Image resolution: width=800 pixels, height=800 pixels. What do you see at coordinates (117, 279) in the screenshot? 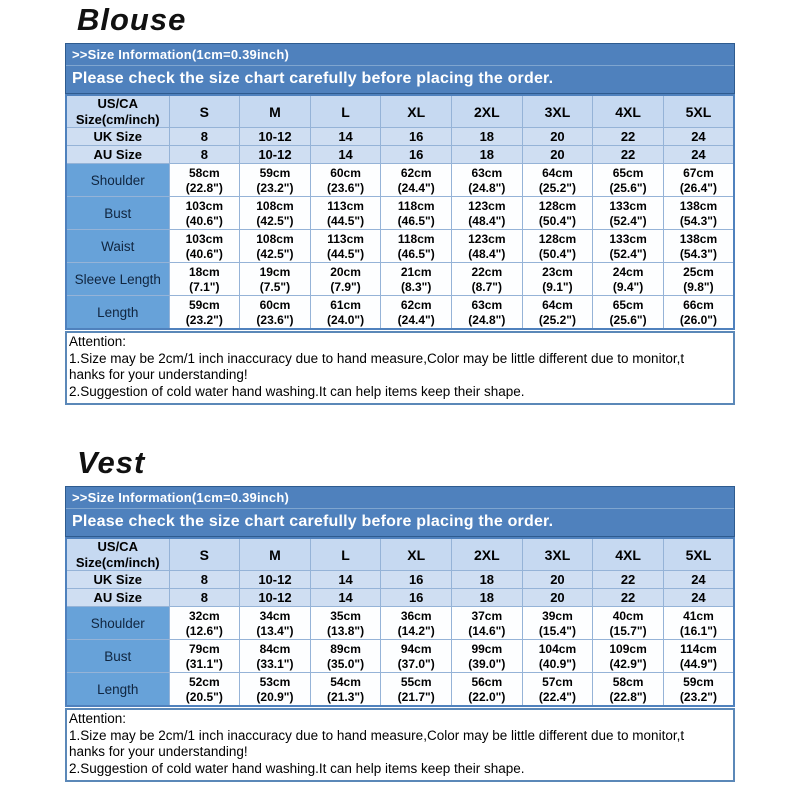
I see `measurement-label: Sleeve Length` at bounding box center [117, 279].